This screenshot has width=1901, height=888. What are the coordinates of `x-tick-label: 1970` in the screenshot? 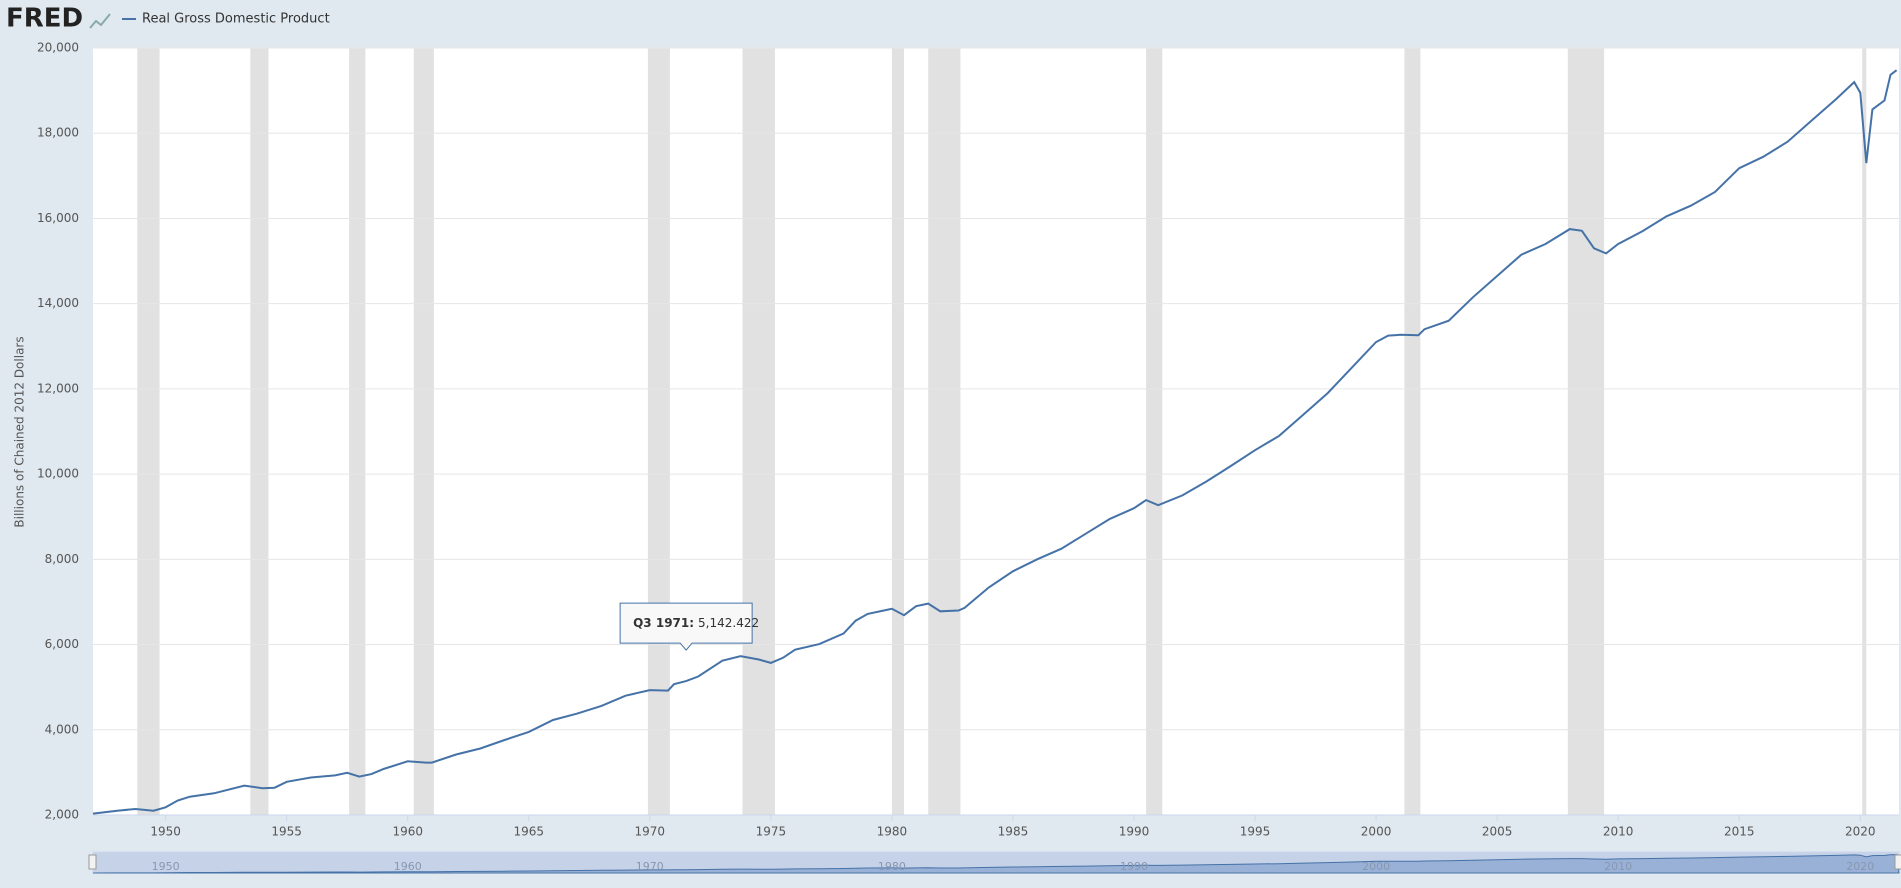 It's located at (650, 832).